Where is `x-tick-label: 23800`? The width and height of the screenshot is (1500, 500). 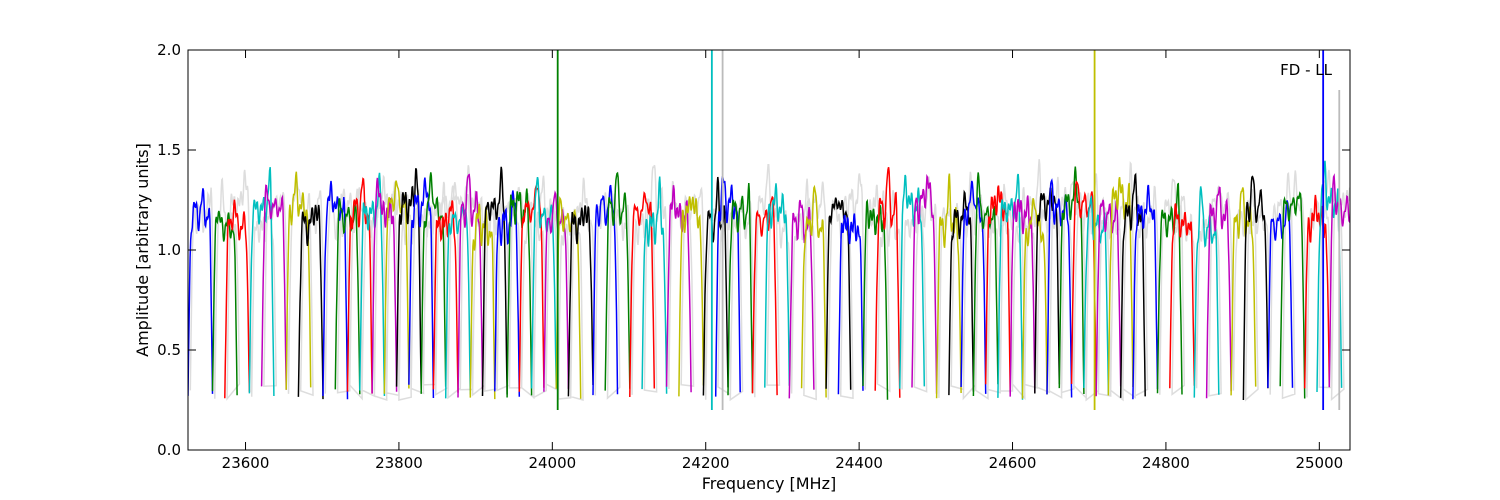 x-tick-label: 23800 is located at coordinates (399, 463).